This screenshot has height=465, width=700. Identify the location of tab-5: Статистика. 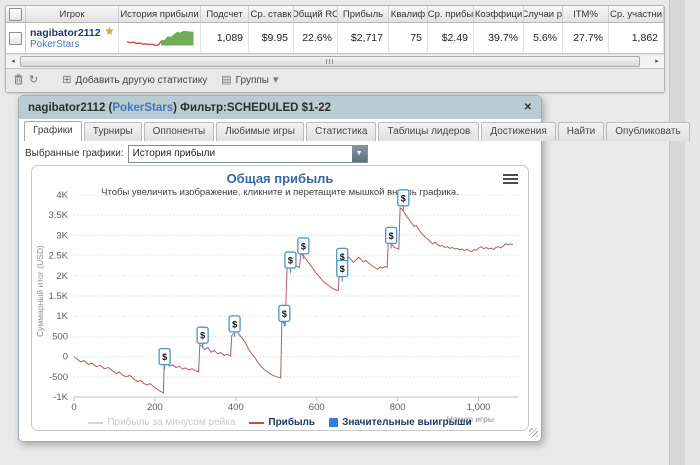
(341, 131).